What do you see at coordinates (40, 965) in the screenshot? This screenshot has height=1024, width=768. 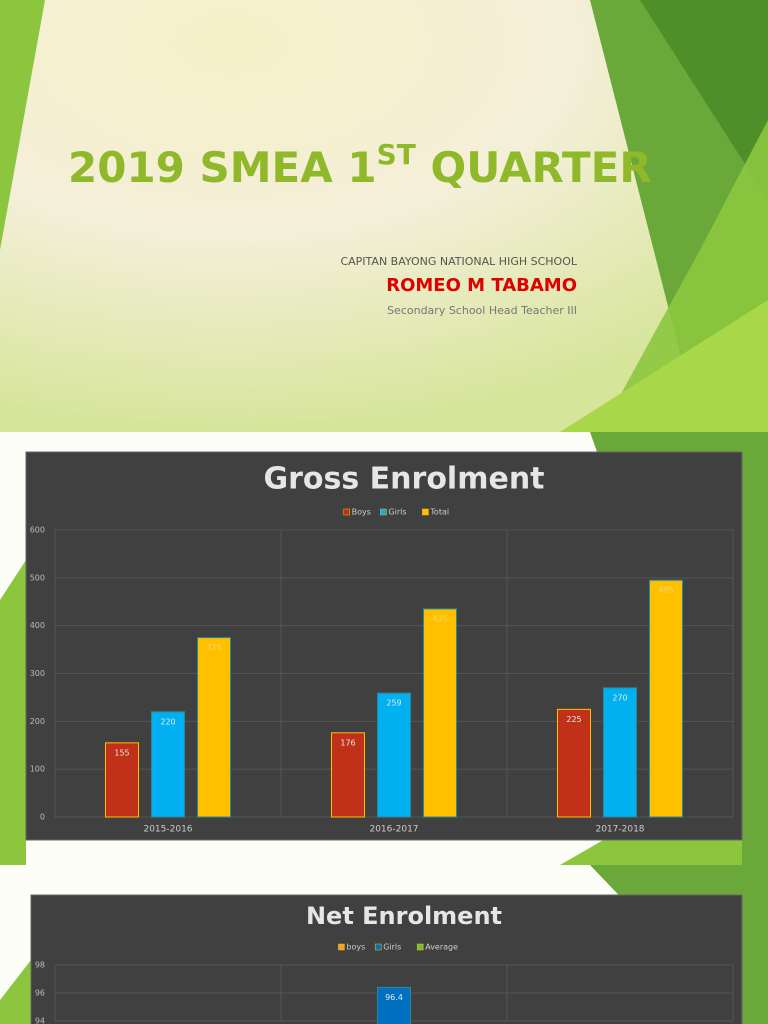 I see `y-tick-label: 98` at bounding box center [40, 965].